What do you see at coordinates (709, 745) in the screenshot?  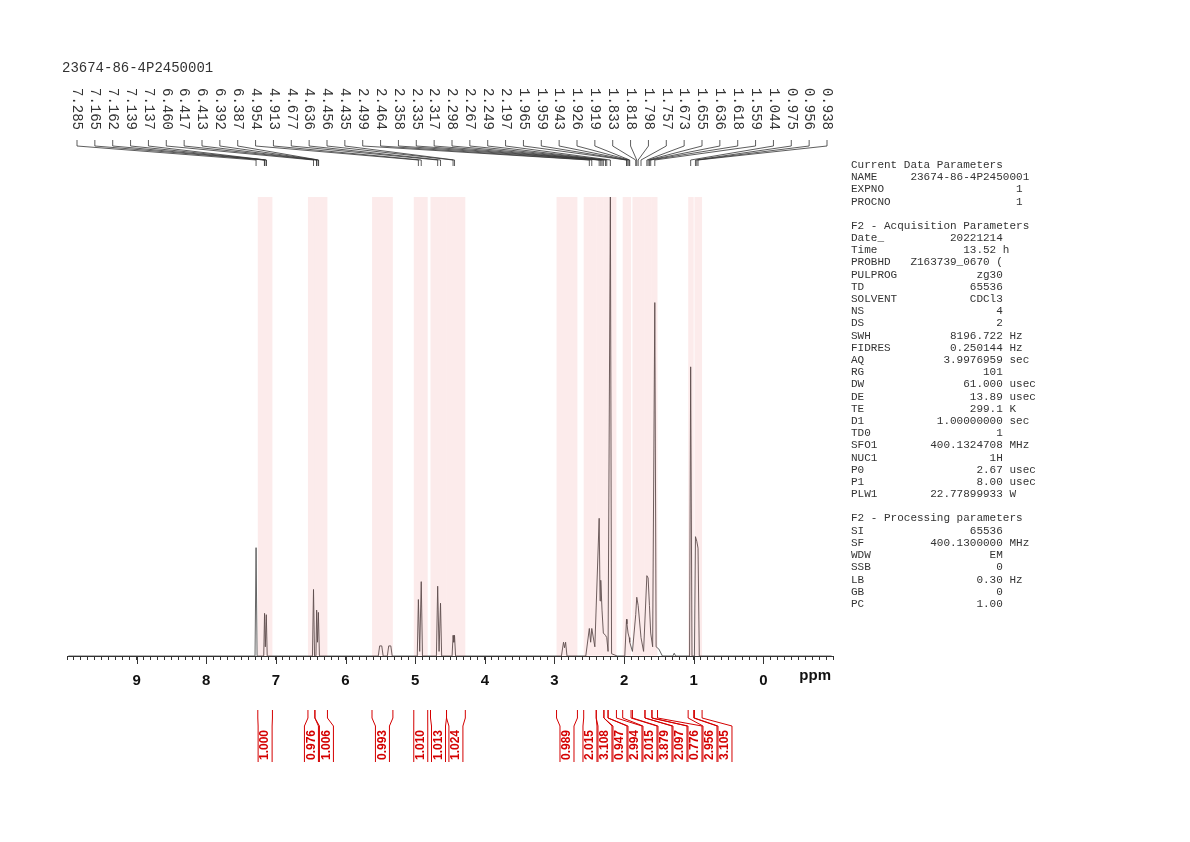 I see `band-label: 2.956` at bounding box center [709, 745].